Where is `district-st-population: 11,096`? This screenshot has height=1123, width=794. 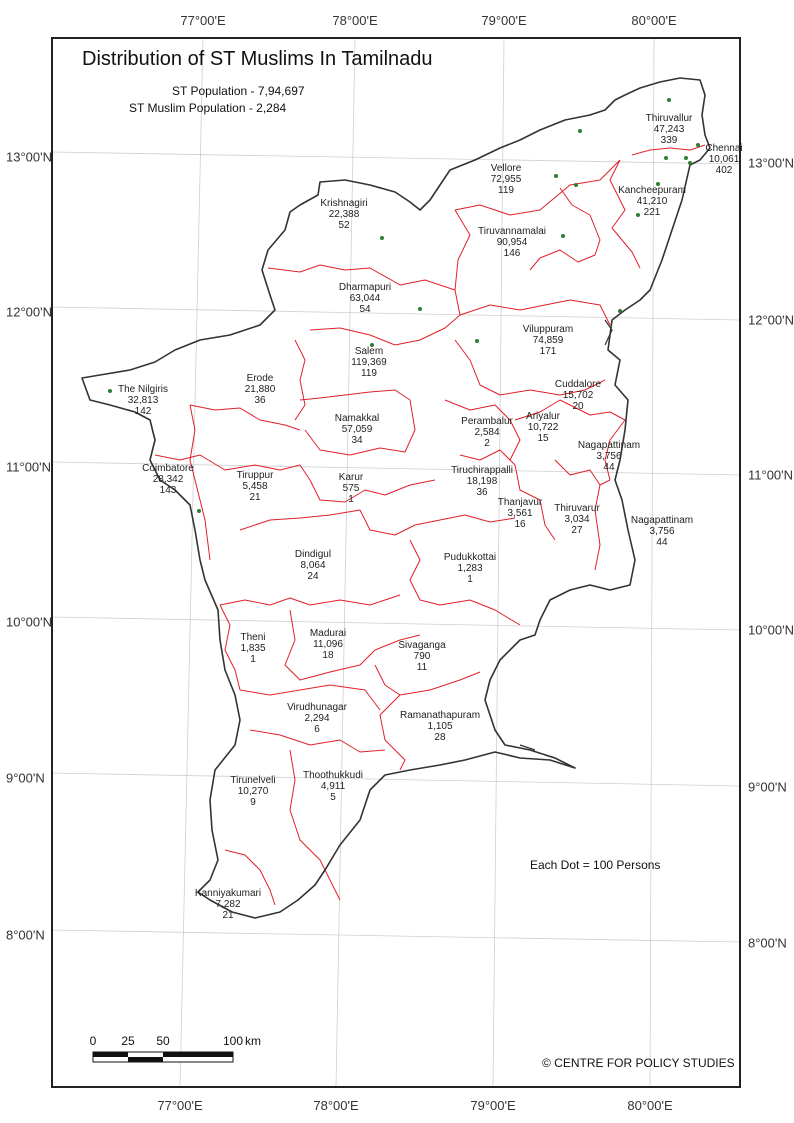
district-st-population: 11,096 is located at coordinates (328, 644).